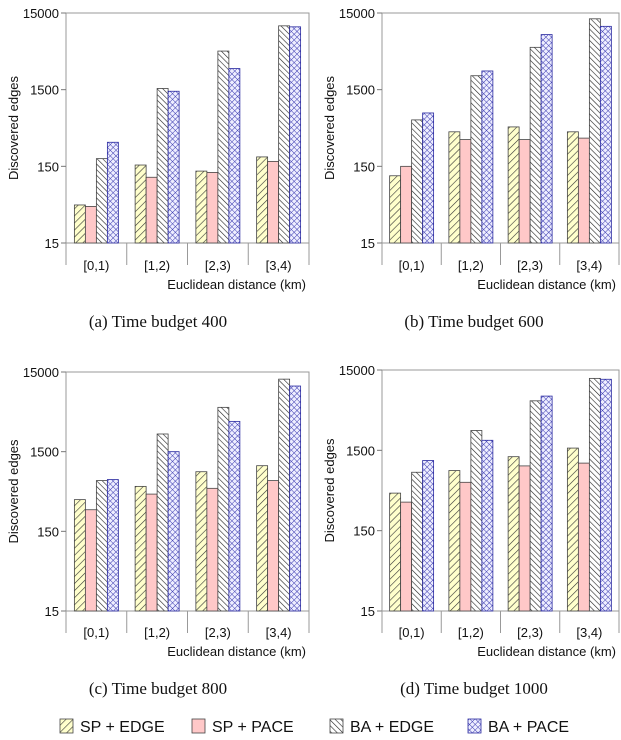  What do you see at coordinates (528, 727) in the screenshot?
I see `legend-label-ba_pace: BA + PACE` at bounding box center [528, 727].